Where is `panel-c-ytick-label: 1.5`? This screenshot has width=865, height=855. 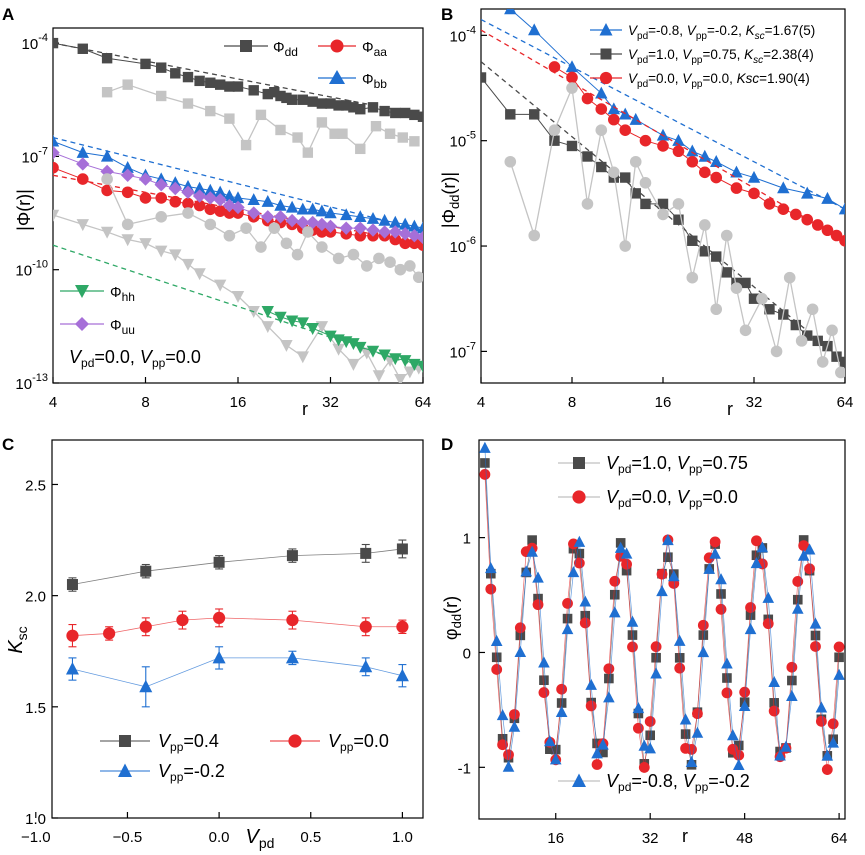 panel-c-ytick-label: 1.5 is located at coordinates (35, 708).